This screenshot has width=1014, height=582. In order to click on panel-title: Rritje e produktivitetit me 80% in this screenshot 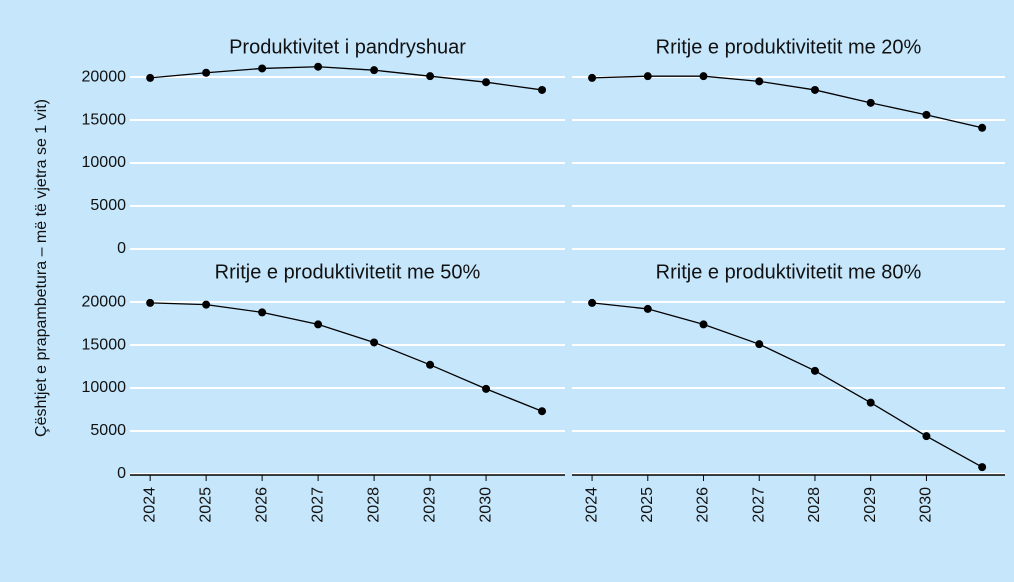, I will do `click(789, 272)`.